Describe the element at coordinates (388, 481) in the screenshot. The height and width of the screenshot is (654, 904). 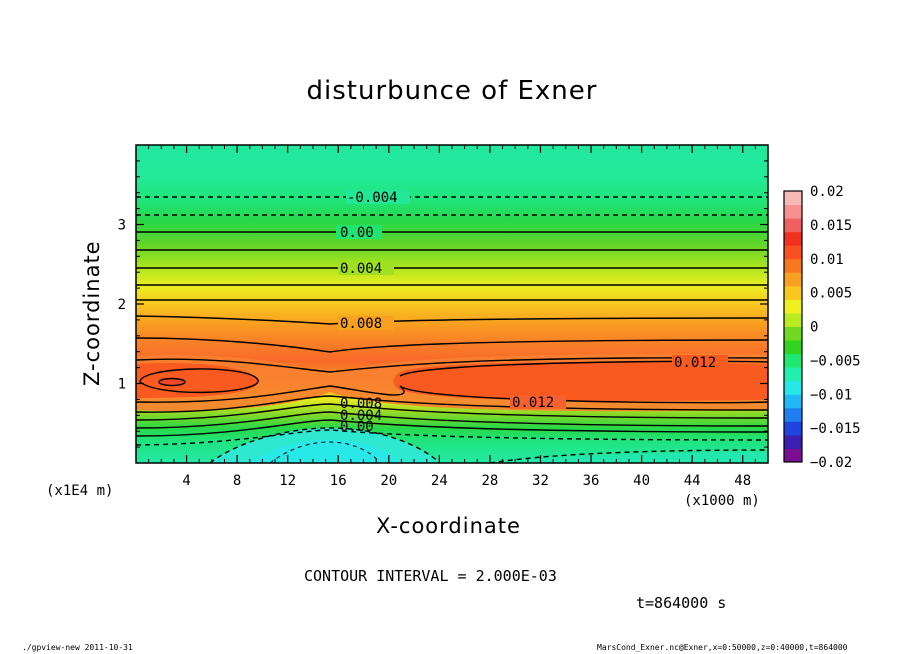
I see `x-tick-label: 20` at that location.